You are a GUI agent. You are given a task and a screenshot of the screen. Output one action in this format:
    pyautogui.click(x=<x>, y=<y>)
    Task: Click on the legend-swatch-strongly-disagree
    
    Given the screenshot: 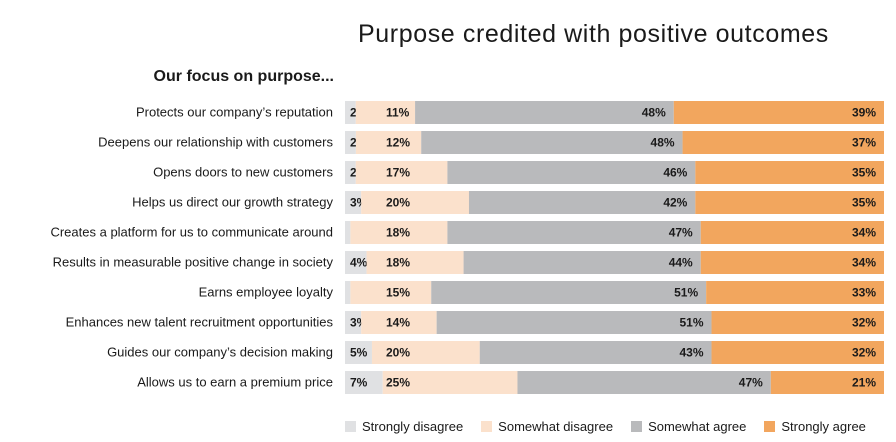 What is the action you would take?
    pyautogui.click(x=350, y=426)
    